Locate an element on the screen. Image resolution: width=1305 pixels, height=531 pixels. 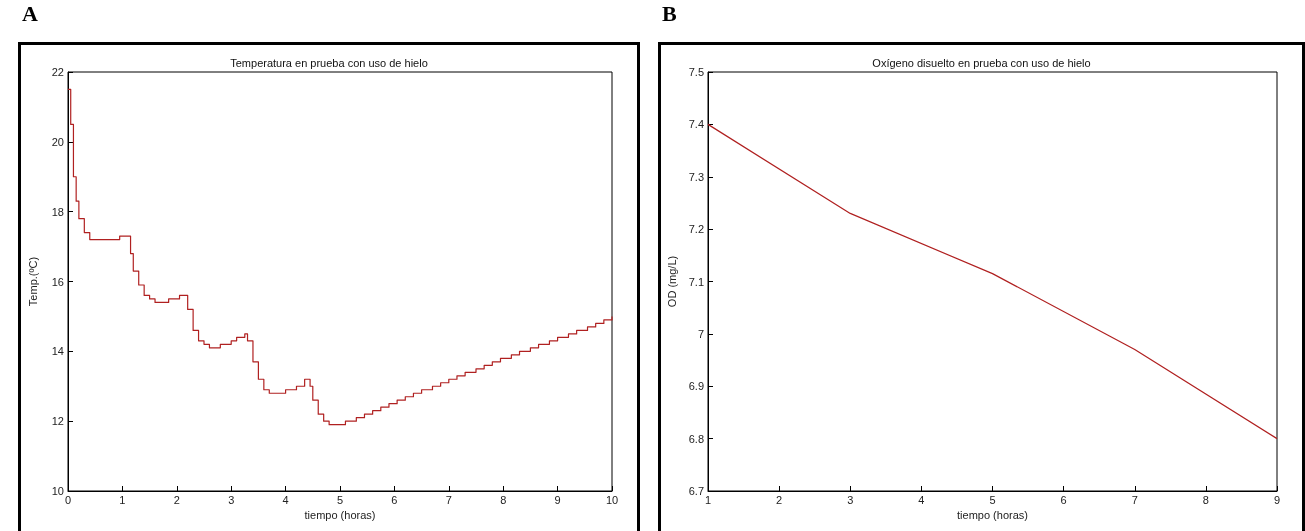
text: B is located at coordinates (669, 13).